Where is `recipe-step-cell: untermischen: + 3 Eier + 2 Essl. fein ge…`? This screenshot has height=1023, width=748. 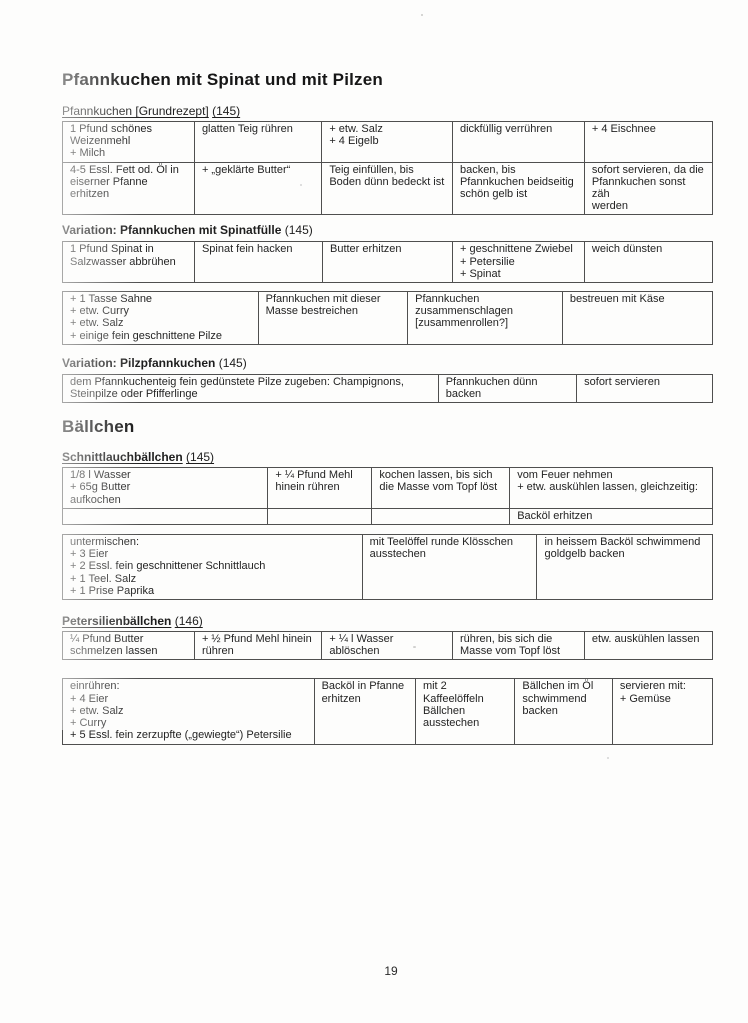 recipe-step-cell: untermischen: + 3 Eier + 2 Essl. fein ge… is located at coordinates (212, 567).